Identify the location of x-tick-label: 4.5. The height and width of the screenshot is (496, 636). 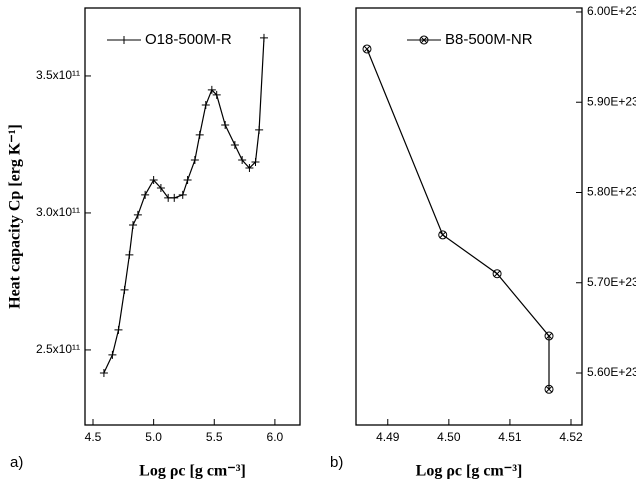
(93, 437).